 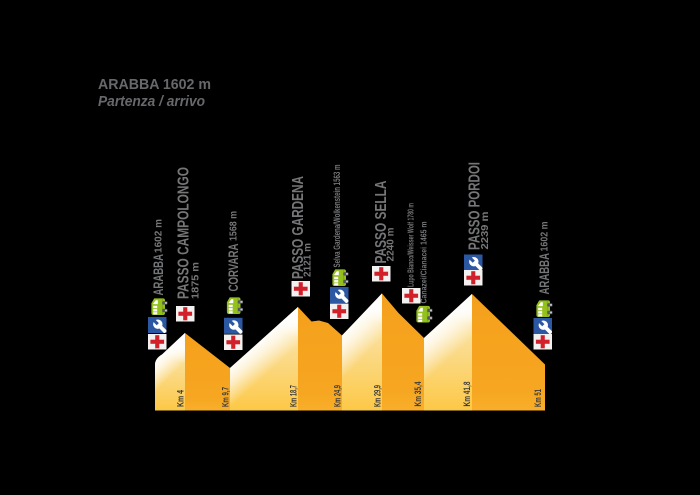 What do you see at coordinates (467, 394) in the screenshot?
I see `svg-text: Km 41,8` at bounding box center [467, 394].